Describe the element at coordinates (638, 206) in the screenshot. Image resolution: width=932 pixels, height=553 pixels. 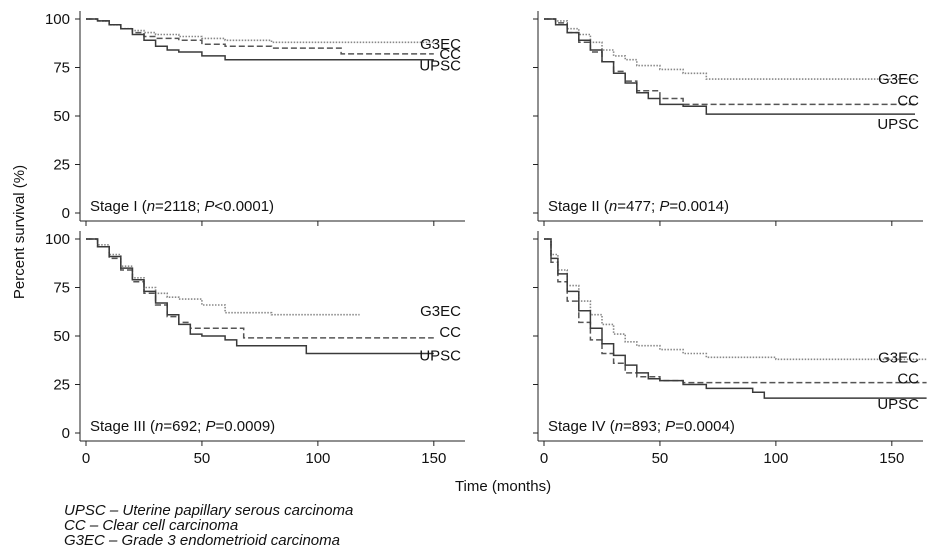
I see `stage-annotation: Stage II (n=477; P=0.0014)` at that location.